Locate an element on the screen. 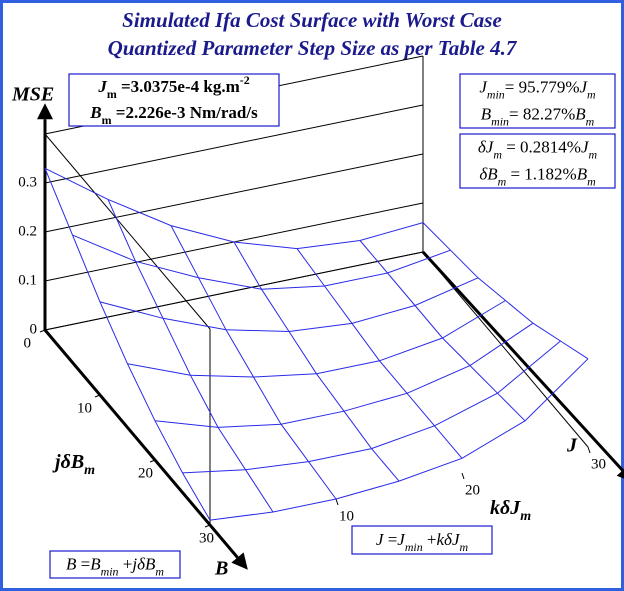 Image resolution: width=624 pixels, height=591 pixels. z-axis-label: MSE is located at coordinates (32, 95).